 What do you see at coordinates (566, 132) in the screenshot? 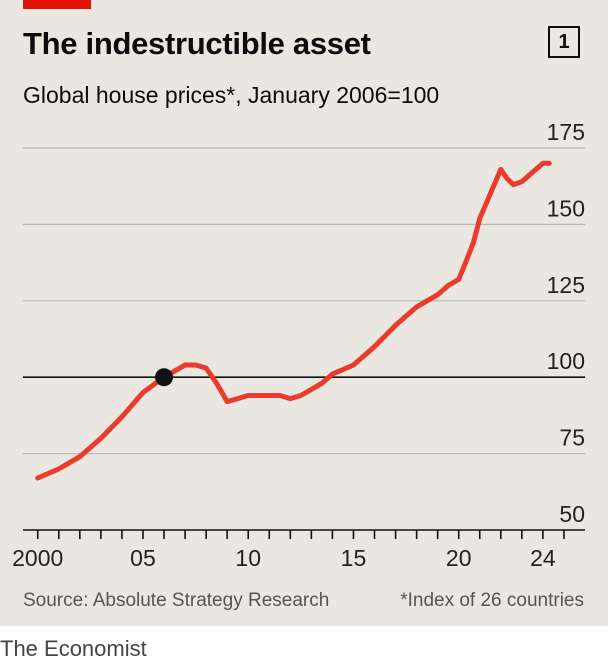
I see `y-tick-label-175: 175` at bounding box center [566, 132].